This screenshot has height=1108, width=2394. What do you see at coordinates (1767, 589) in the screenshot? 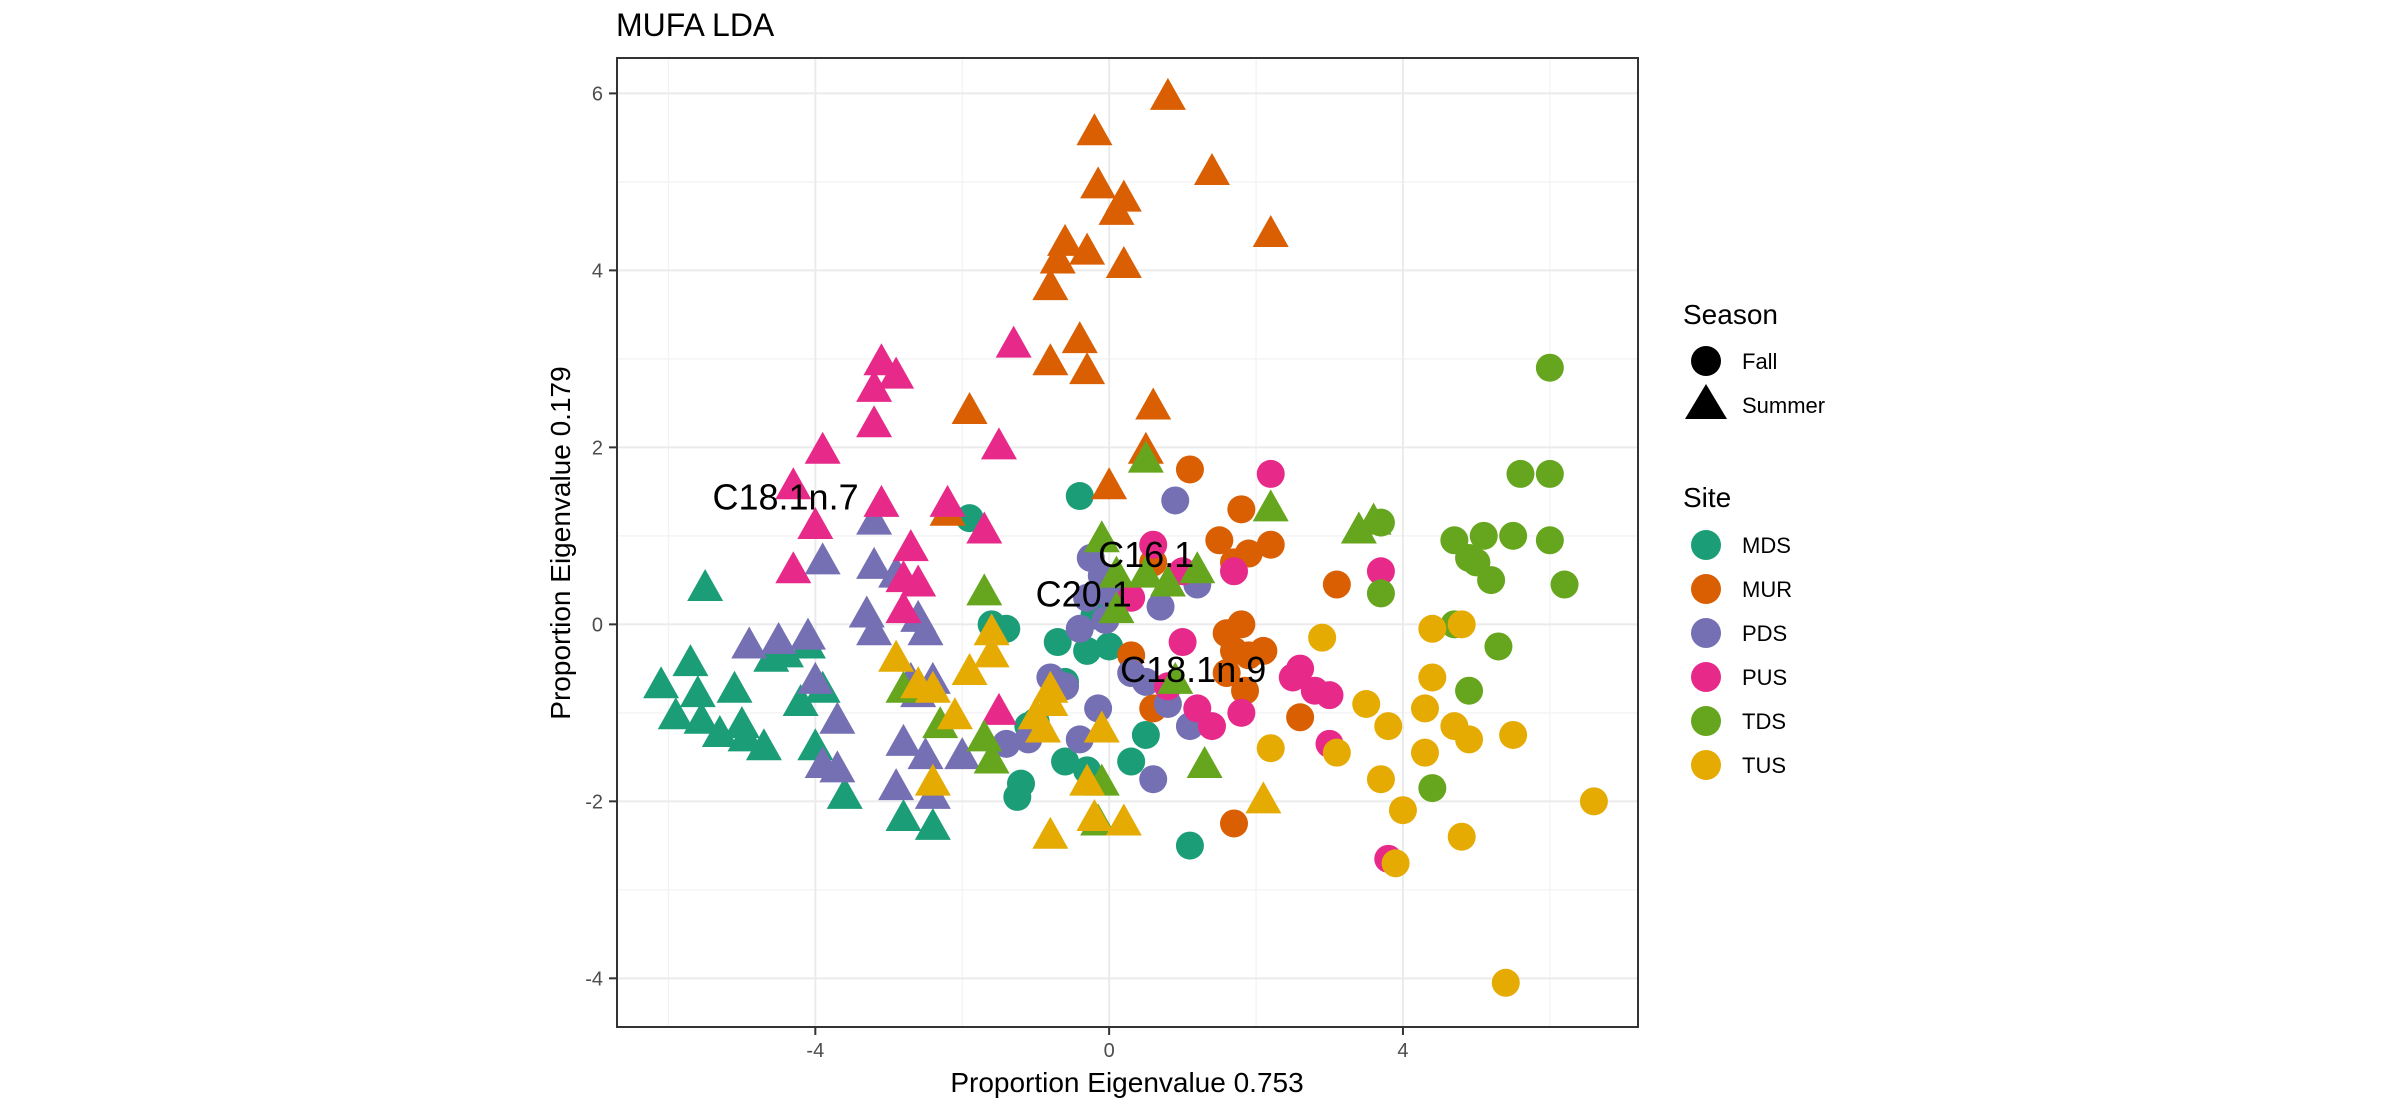
I see `legend-mur-label: MUR` at bounding box center [1767, 589].